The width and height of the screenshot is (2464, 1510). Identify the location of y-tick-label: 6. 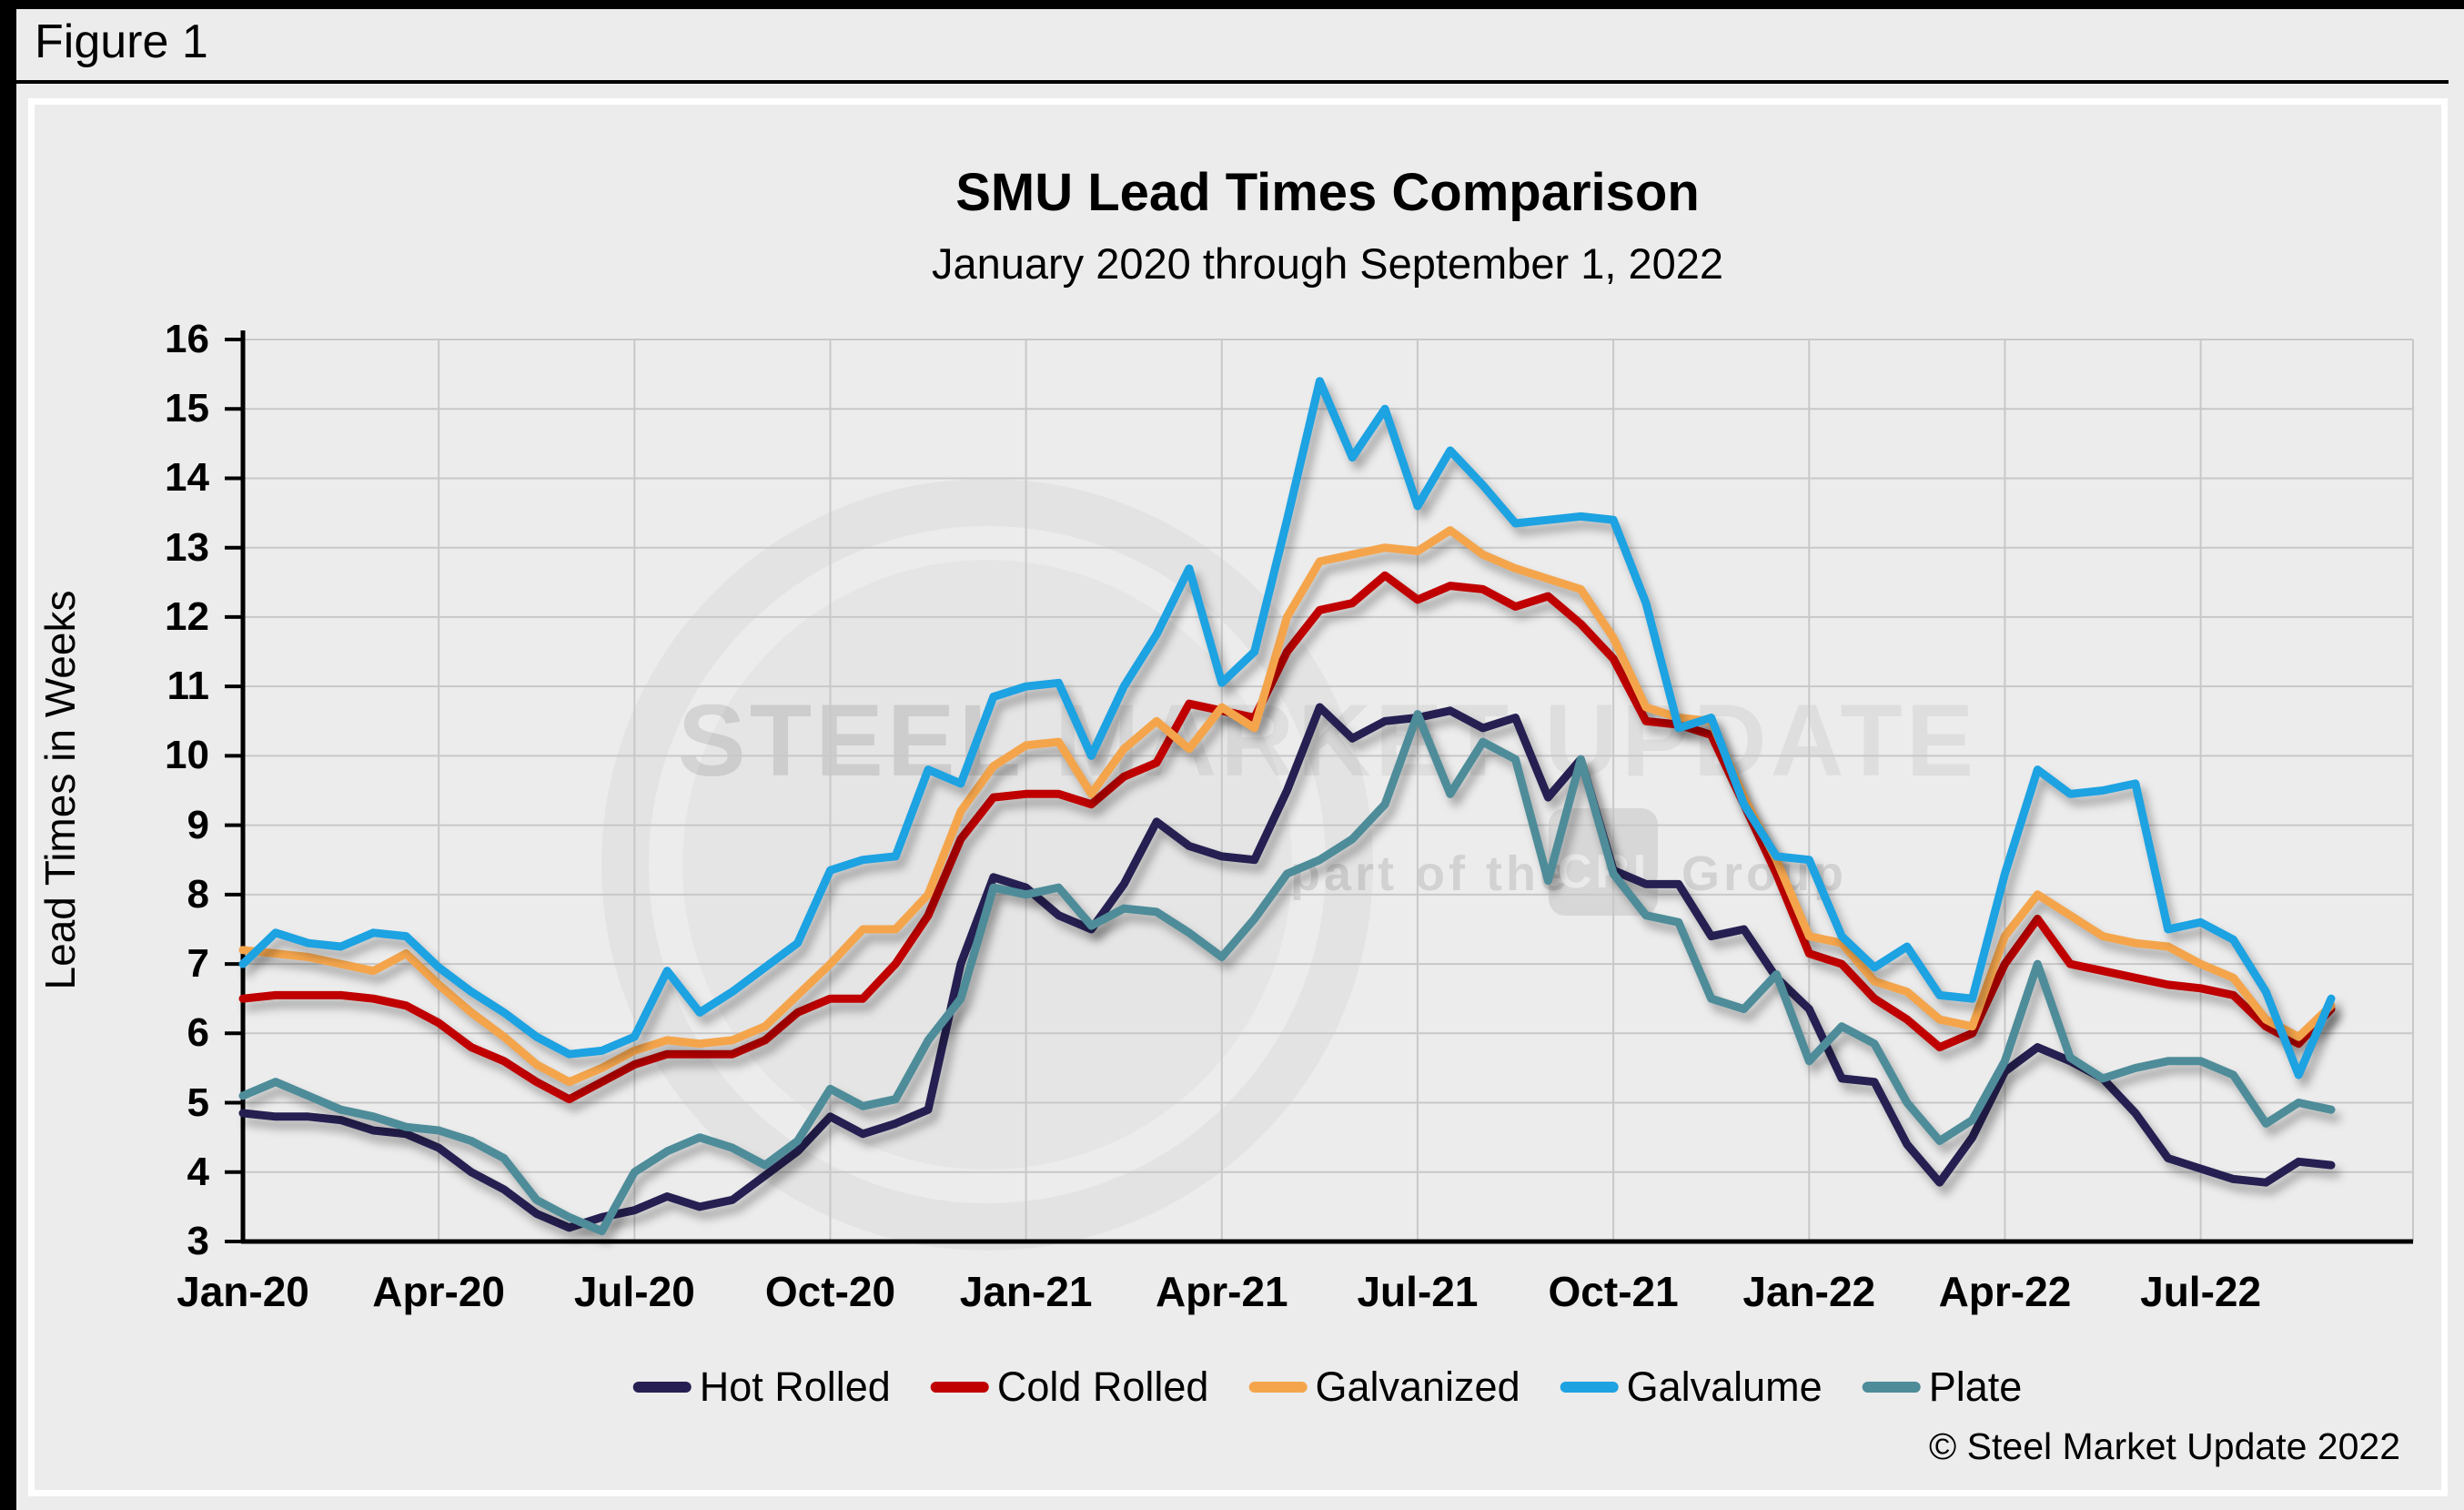
(198, 1033).